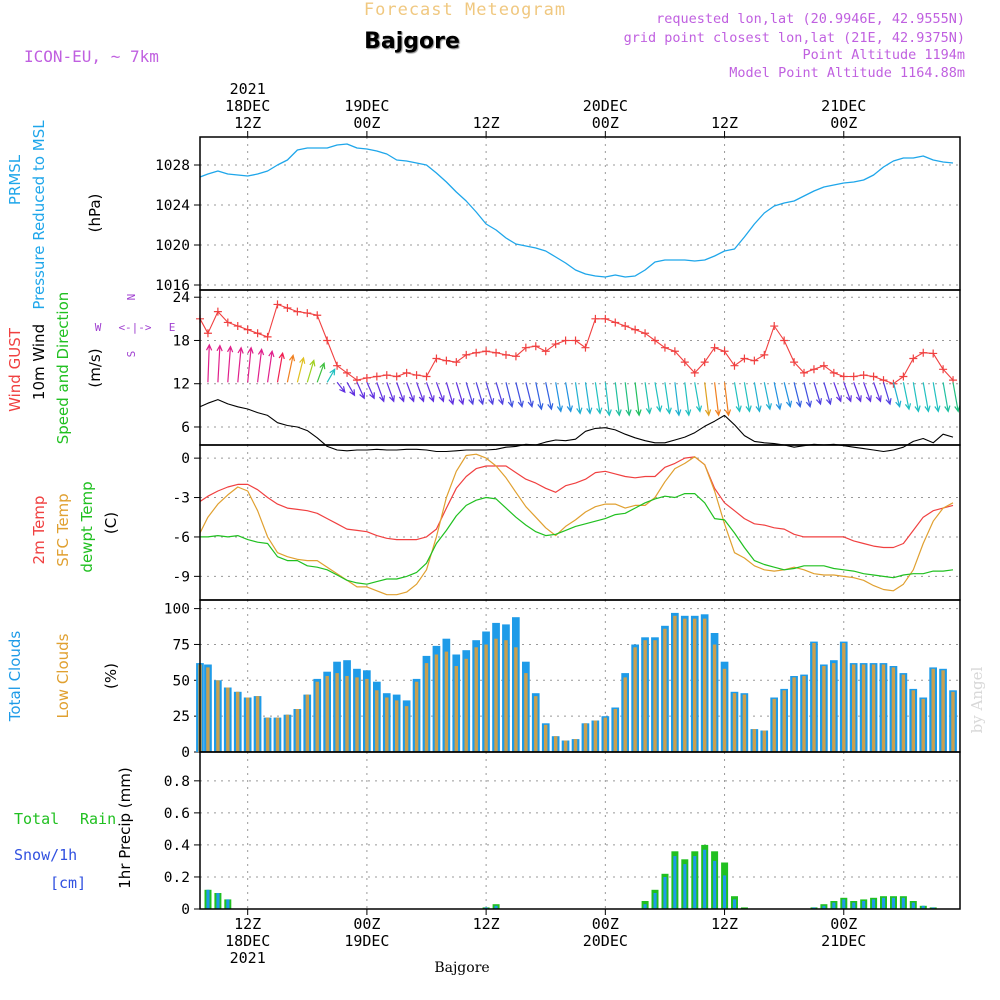 This screenshot has height=1000, width=1000. Describe the element at coordinates (125, 827) in the screenshot. I see `precip-unit: 1hr Precip (mm)` at that location.